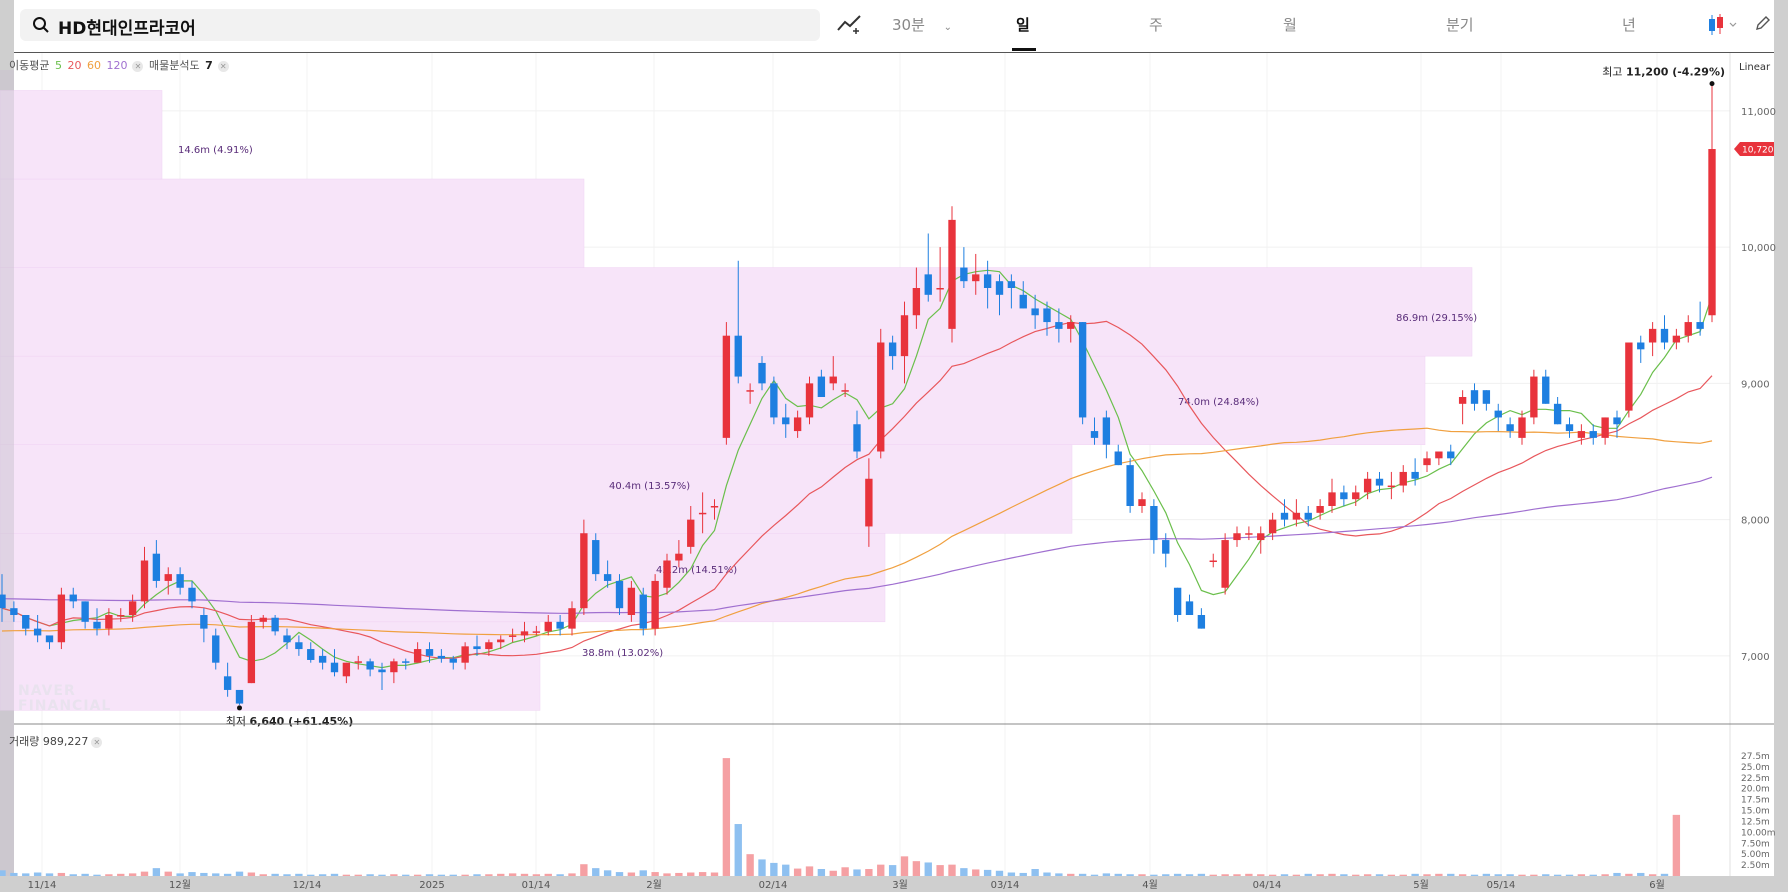  I want to click on tab-year: 년, so click(1629, 25).